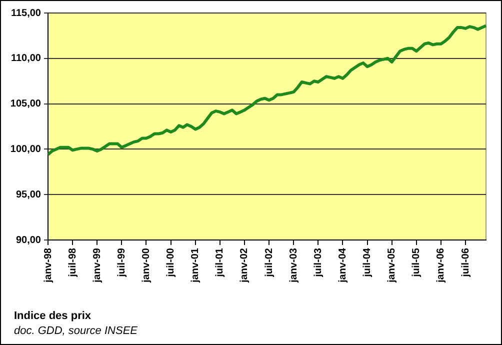  What do you see at coordinates (392, 266) in the screenshot?
I see `x-tick-label: janv-05` at bounding box center [392, 266].